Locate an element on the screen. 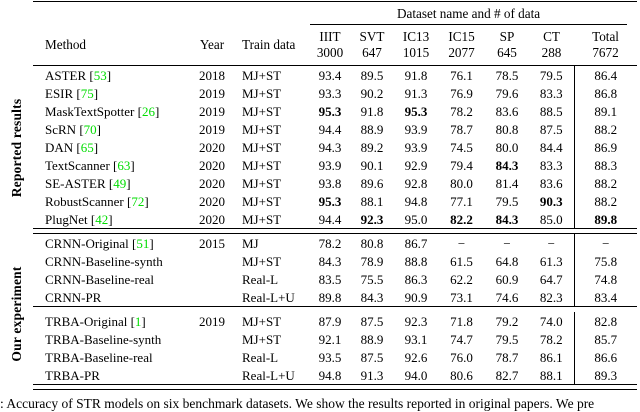 Image resolution: width=640 pixels, height=412 pixels. value-cell: 88.9 is located at coordinates (372, 129).